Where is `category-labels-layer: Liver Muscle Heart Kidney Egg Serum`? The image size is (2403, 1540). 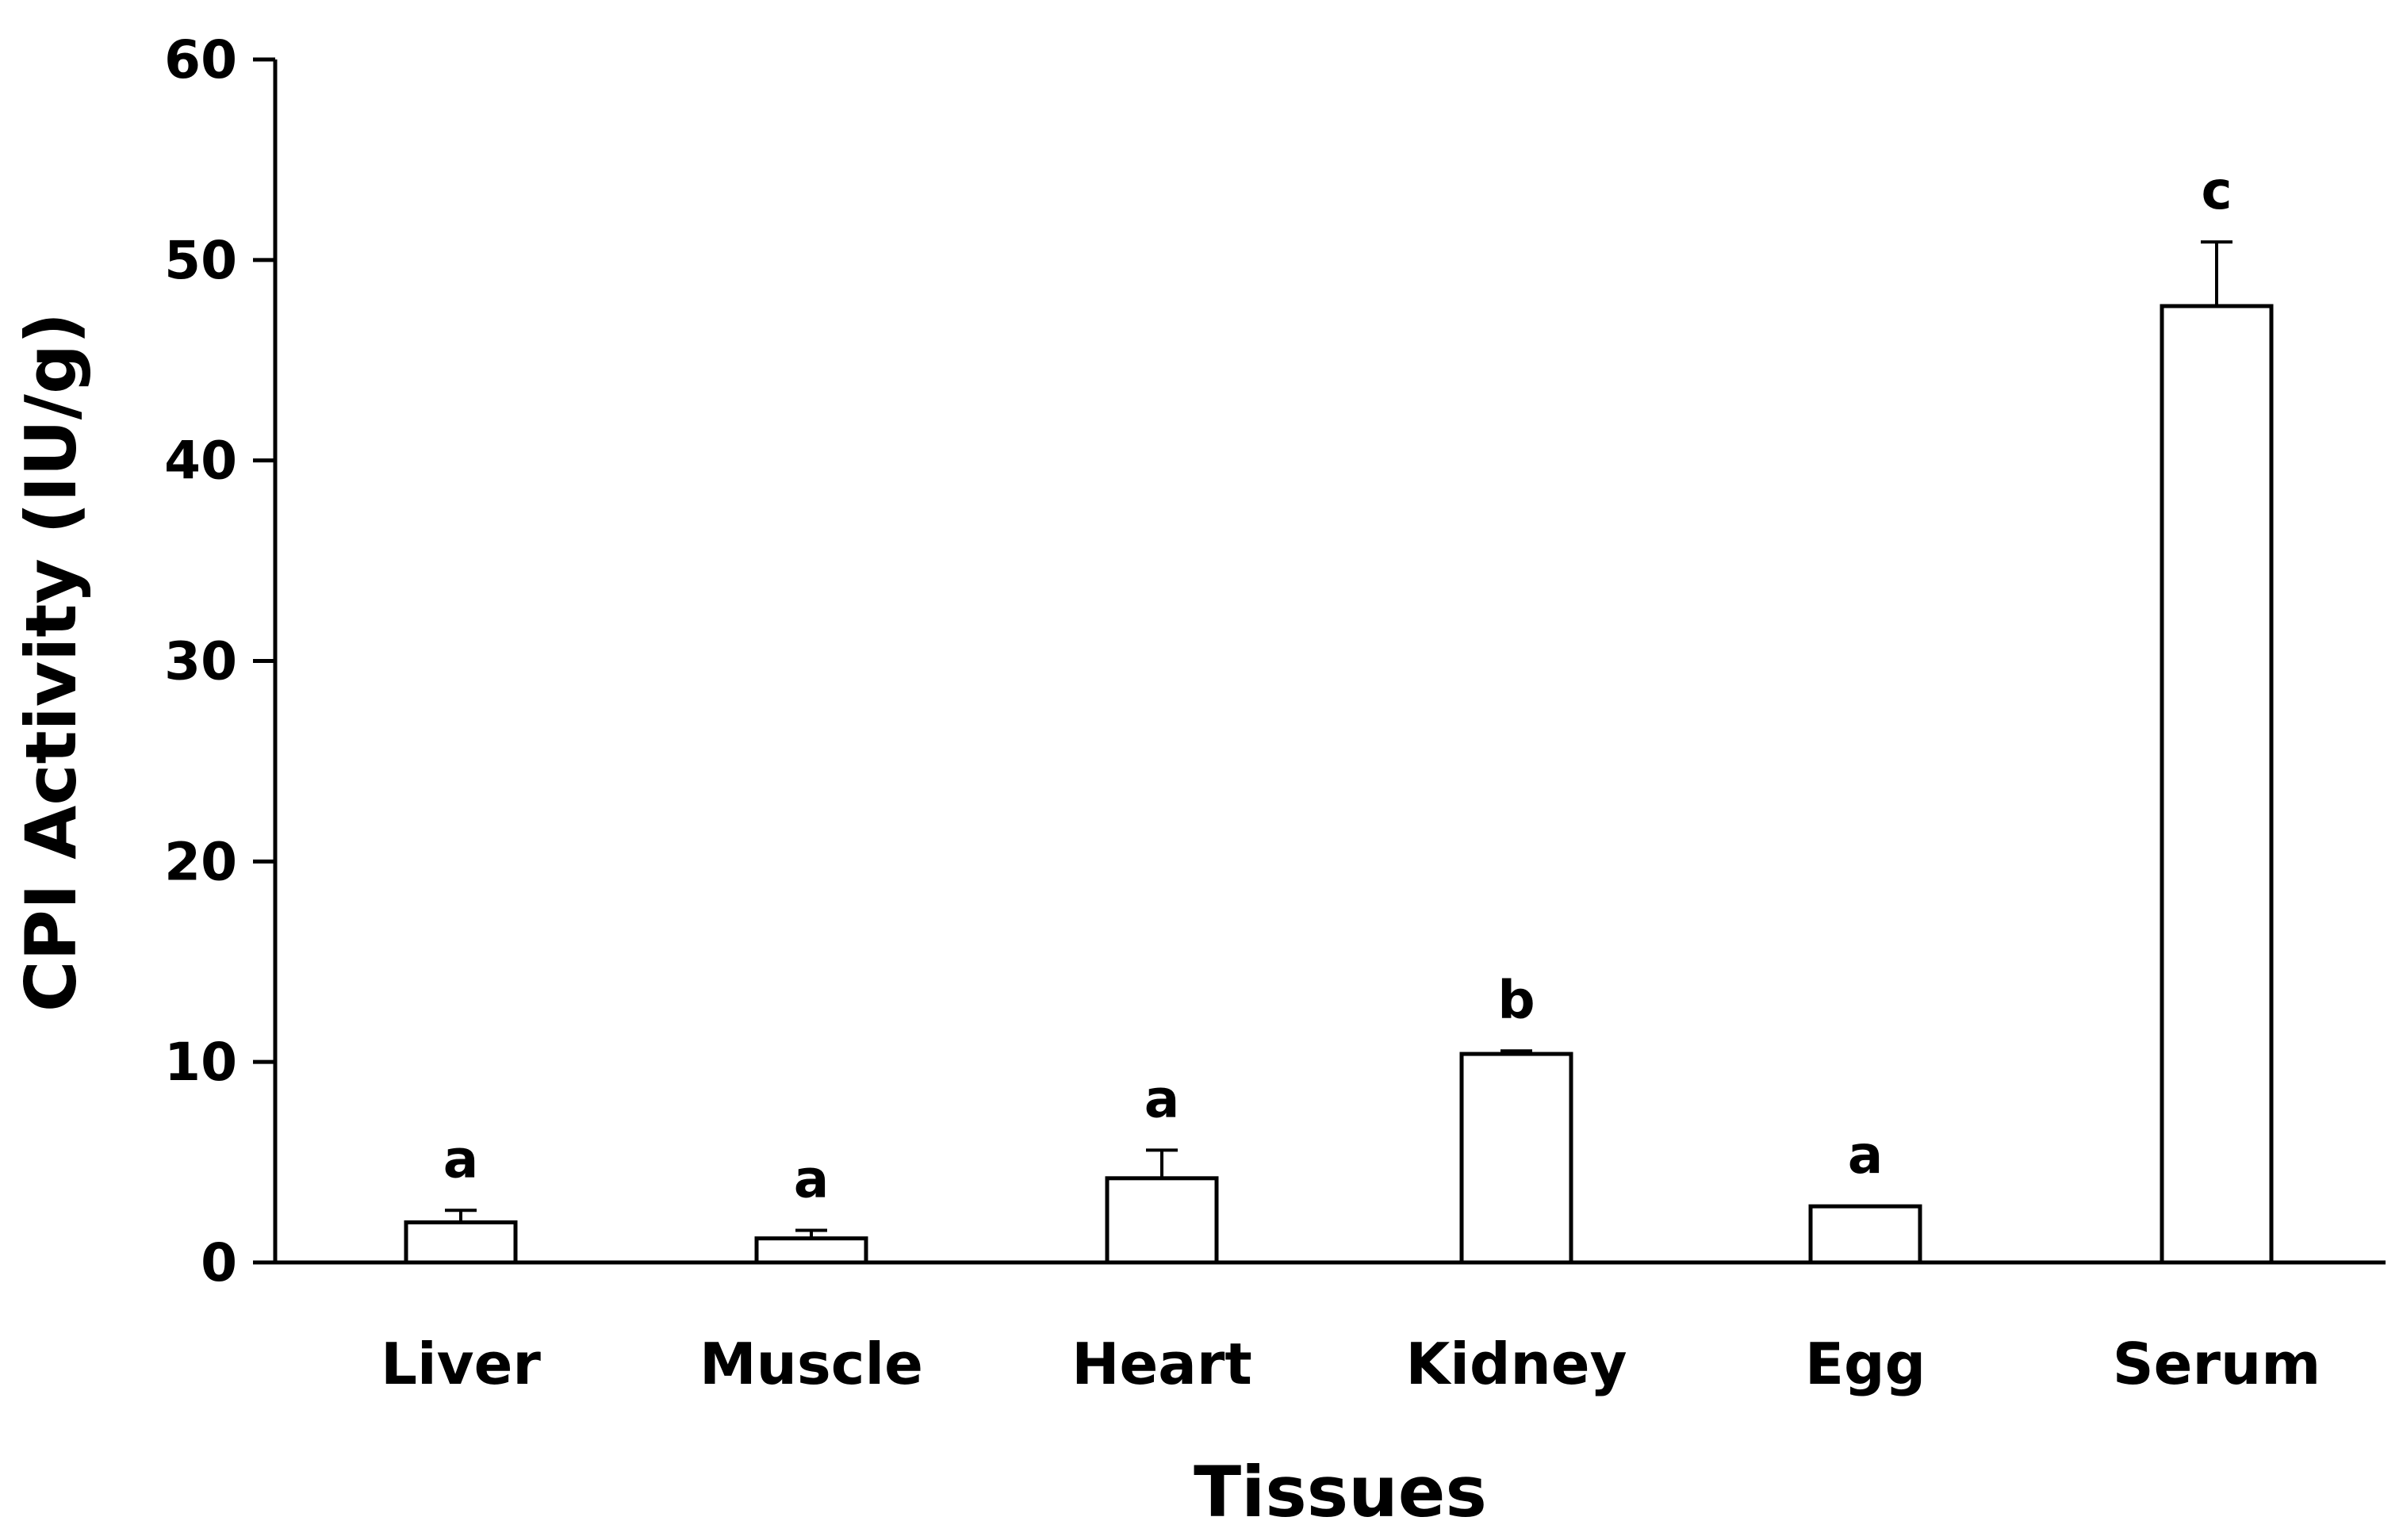 category-labels-layer: Liver Muscle Heart Kidney Egg Serum is located at coordinates (1351, 1364).